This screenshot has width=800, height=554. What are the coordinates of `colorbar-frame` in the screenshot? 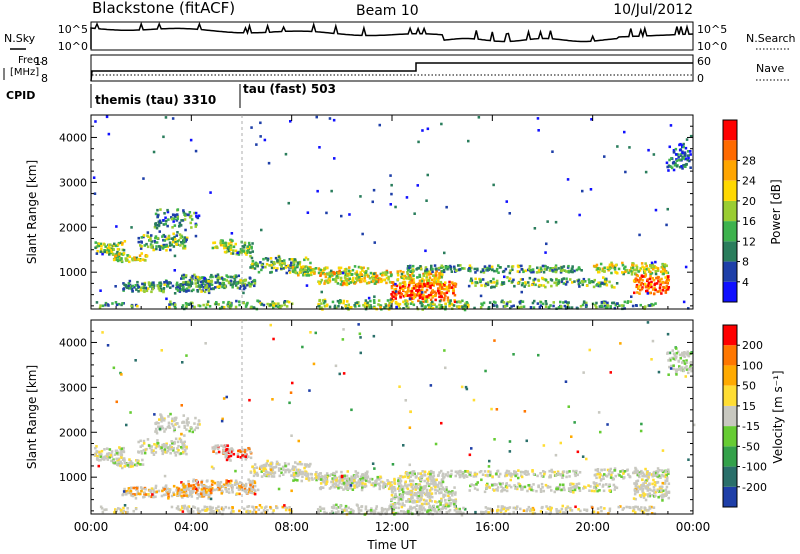 It's located at (730, 211).